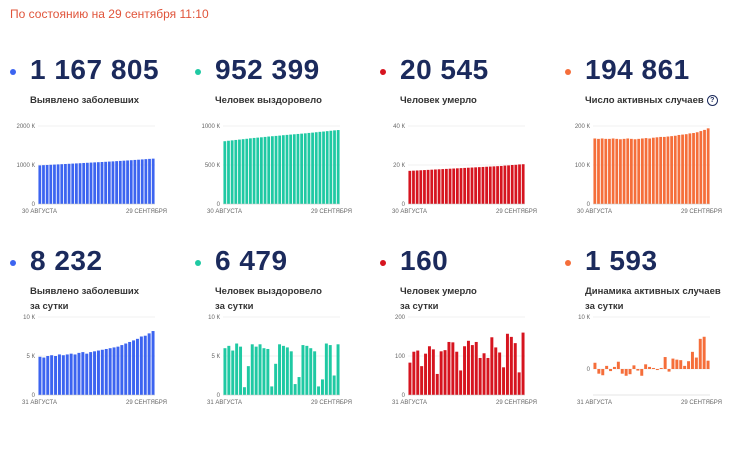  I want to click on bullet-dot-icon, so click(13, 72).